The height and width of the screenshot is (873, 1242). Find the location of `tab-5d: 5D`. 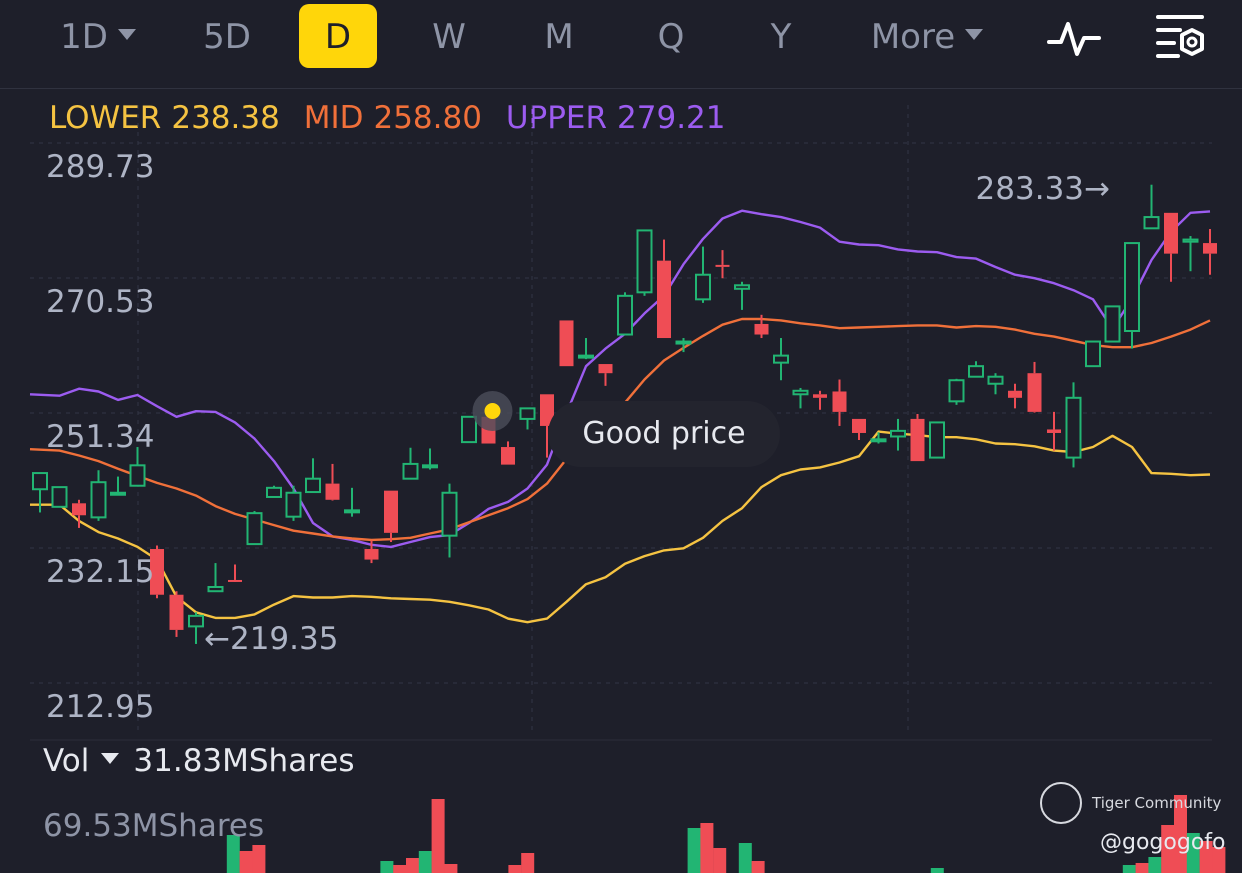

tab-5d: 5D is located at coordinates (227, 37).